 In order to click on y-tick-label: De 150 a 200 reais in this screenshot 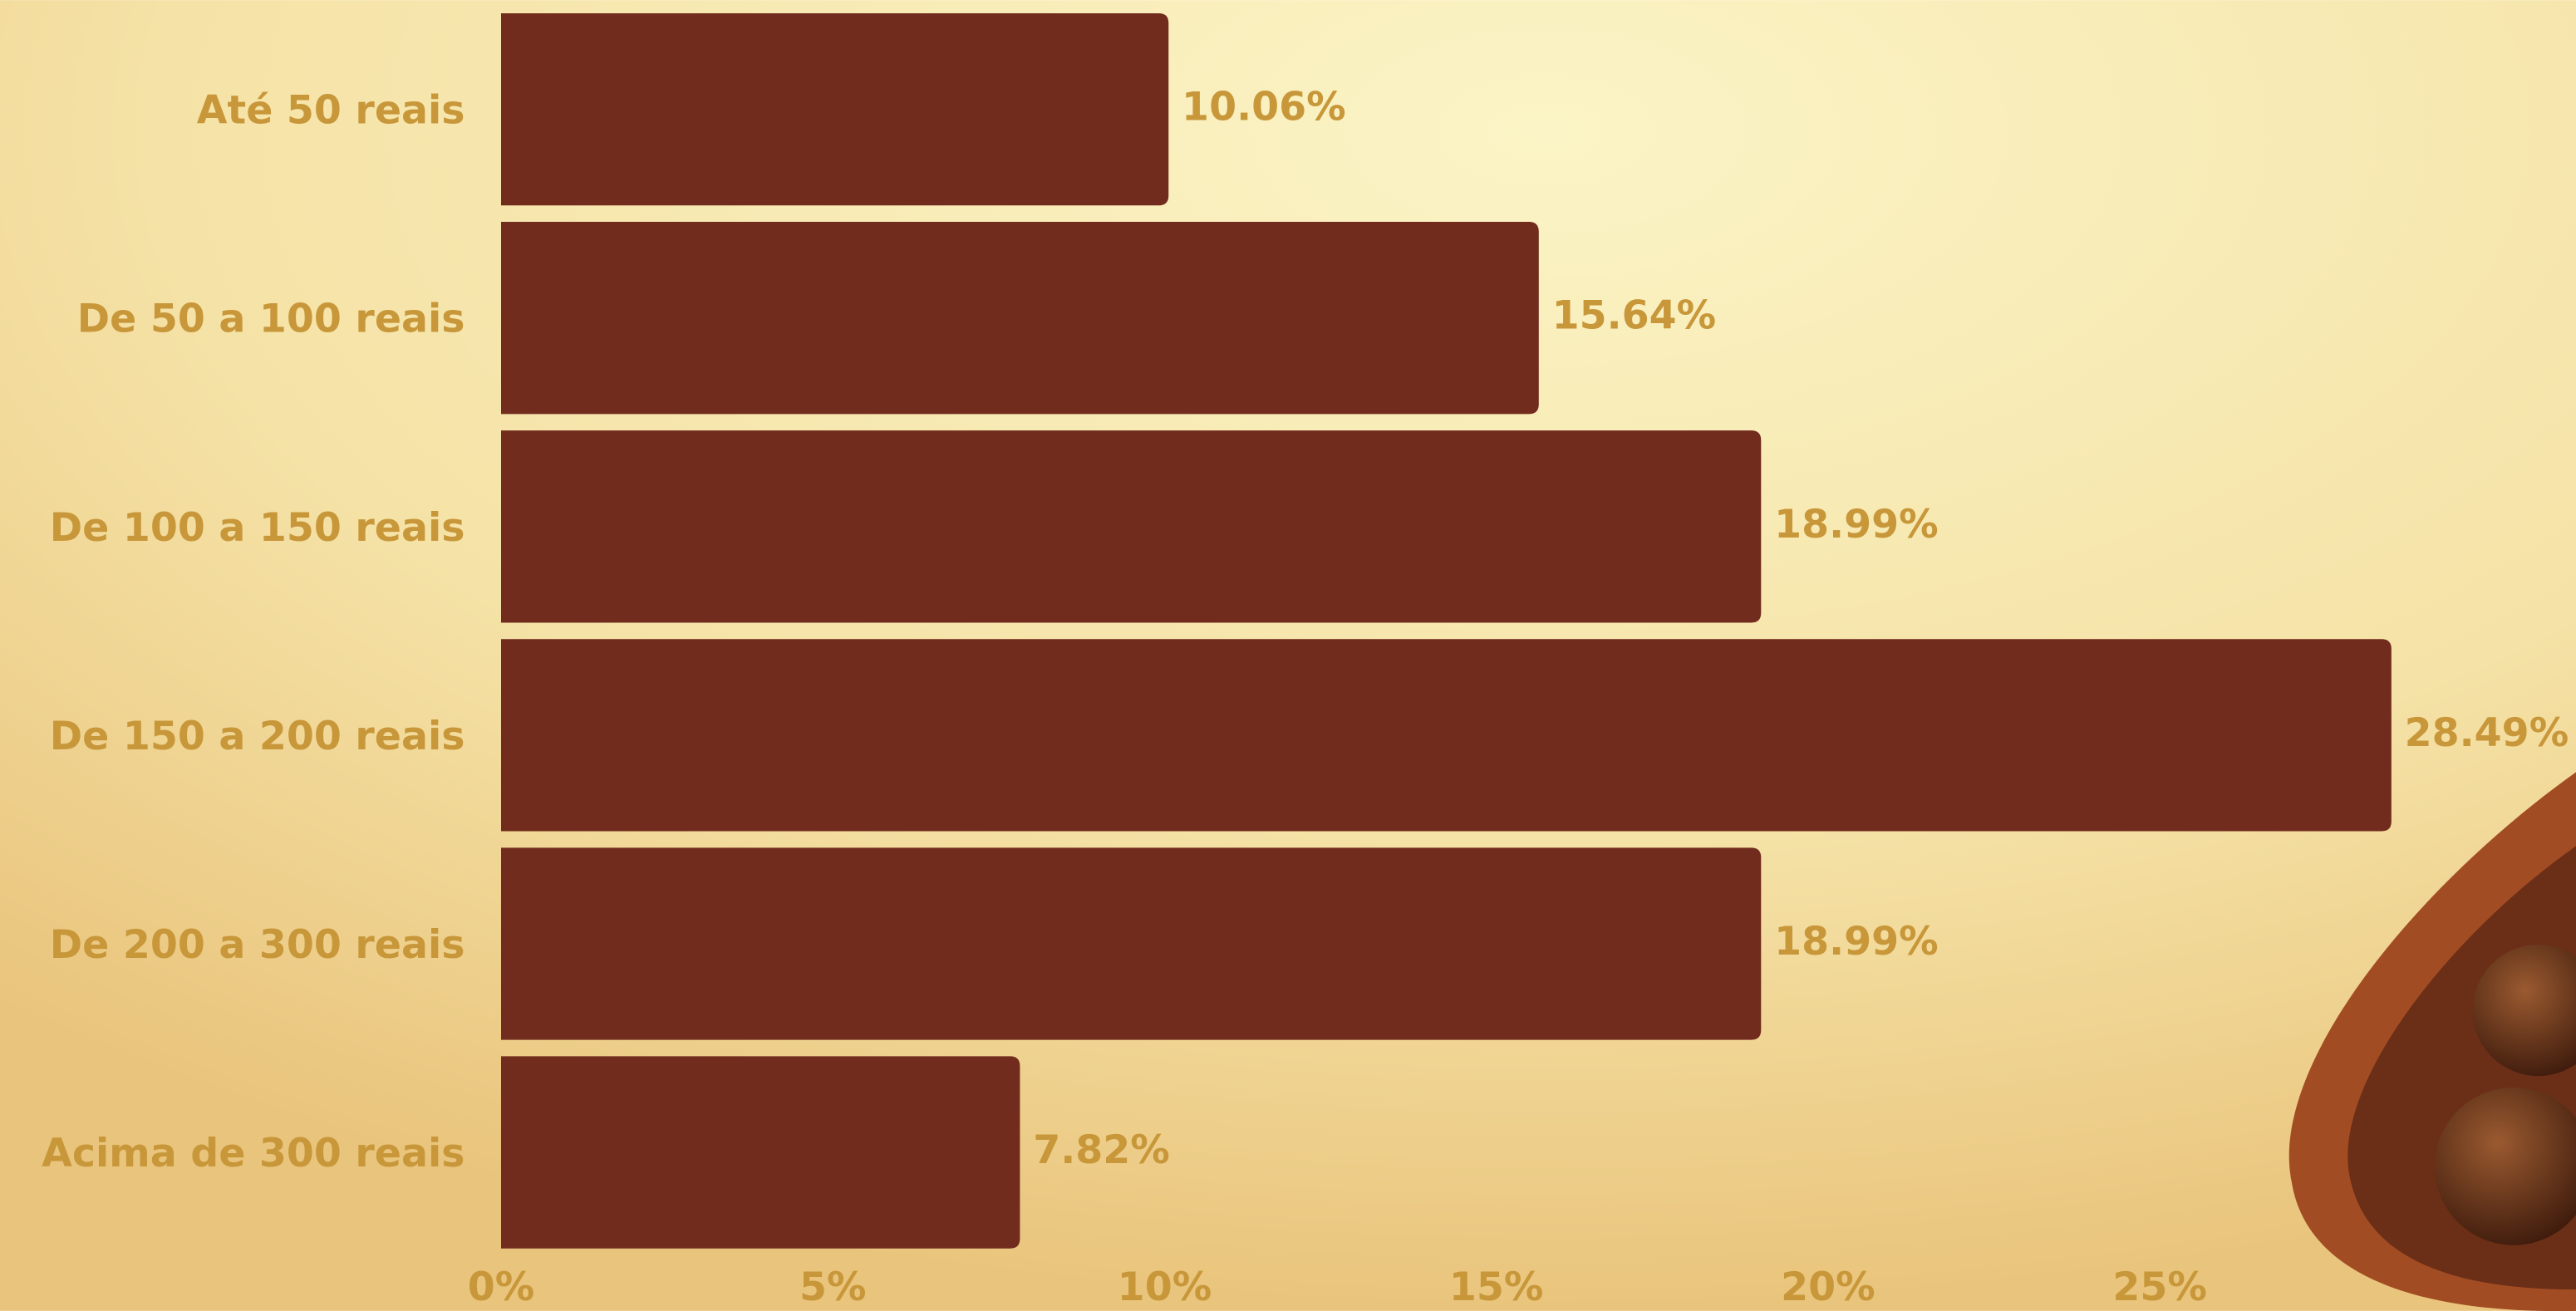, I will do `click(257, 736)`.